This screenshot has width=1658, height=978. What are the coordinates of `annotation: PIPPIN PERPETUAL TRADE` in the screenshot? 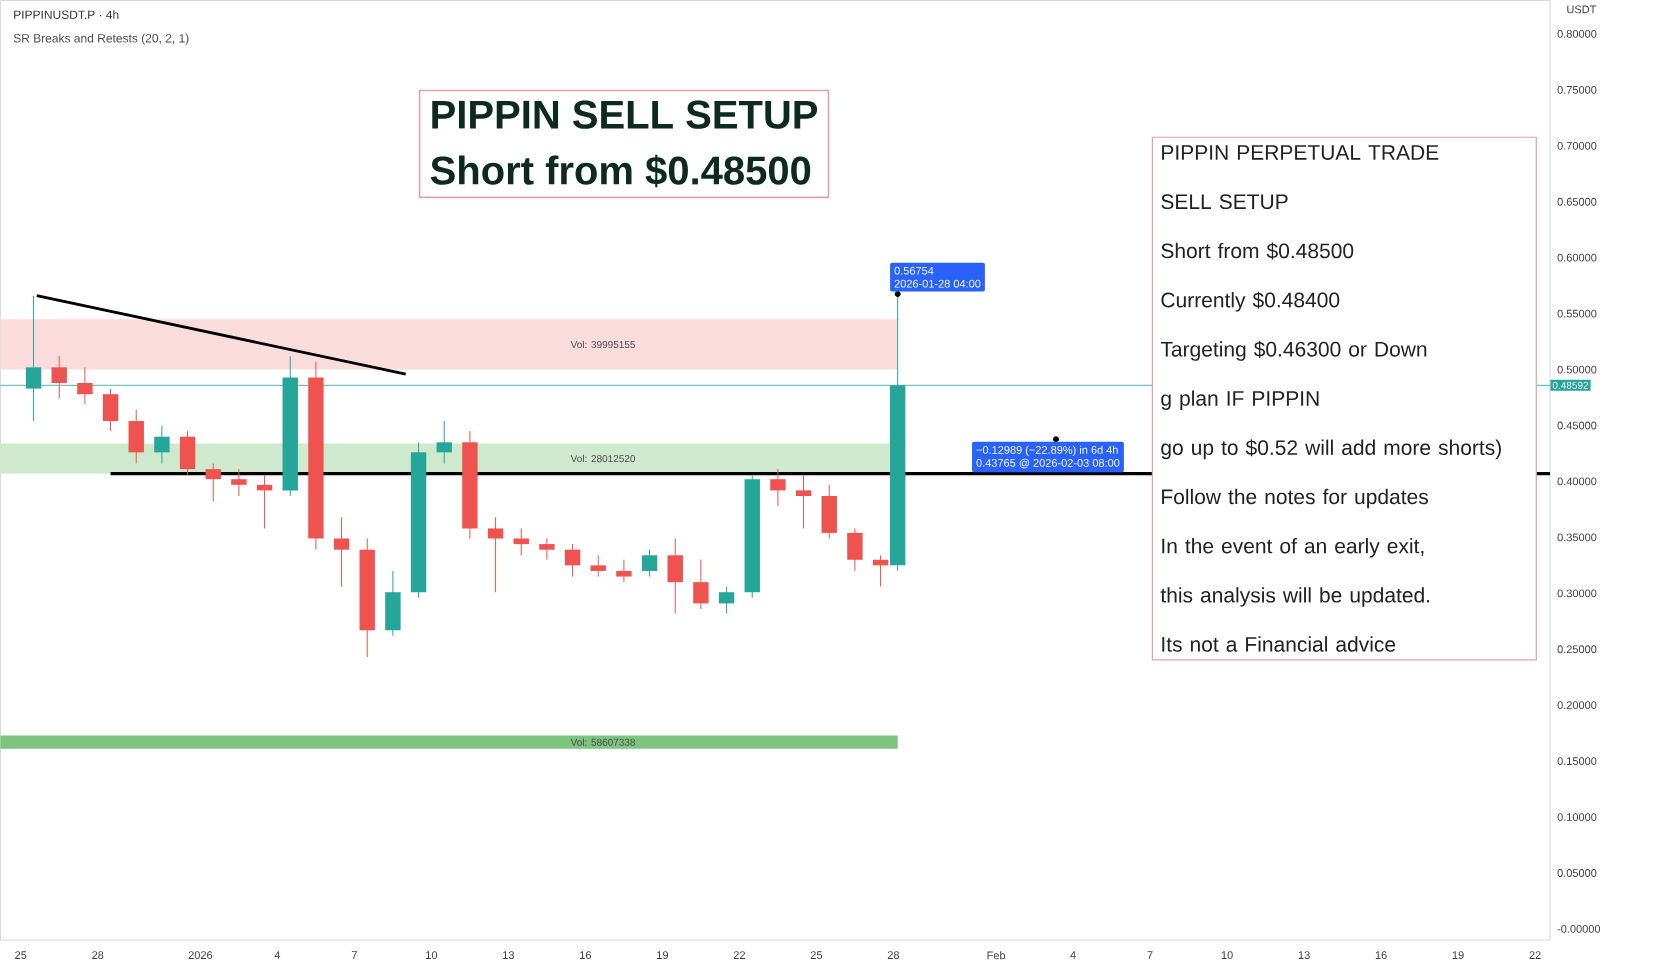 It's located at (1300, 152).